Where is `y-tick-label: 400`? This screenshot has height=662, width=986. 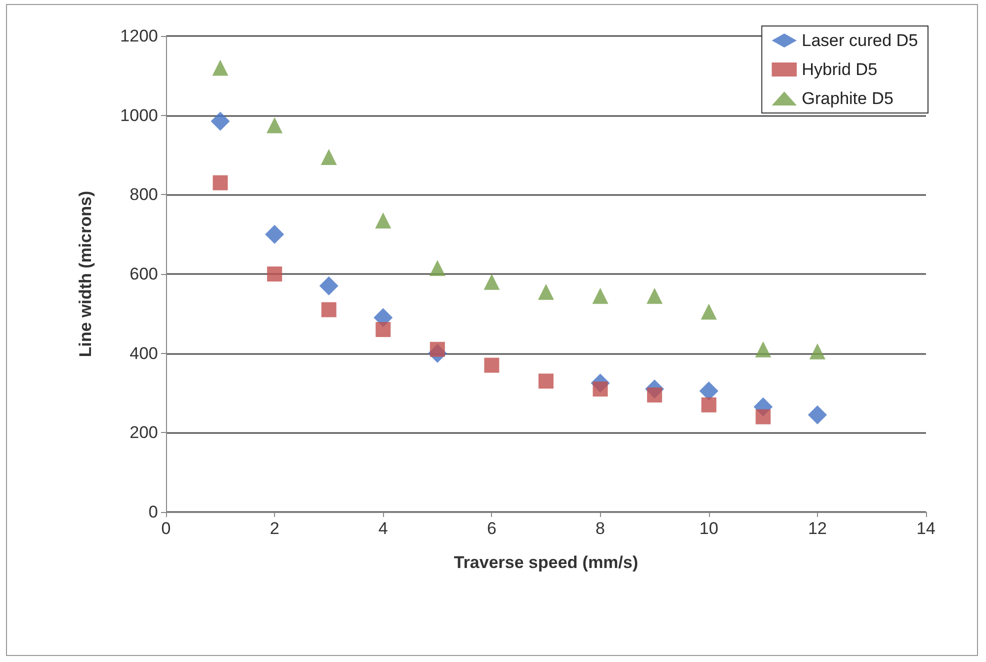 y-tick-label: 400 is located at coordinates (144, 353).